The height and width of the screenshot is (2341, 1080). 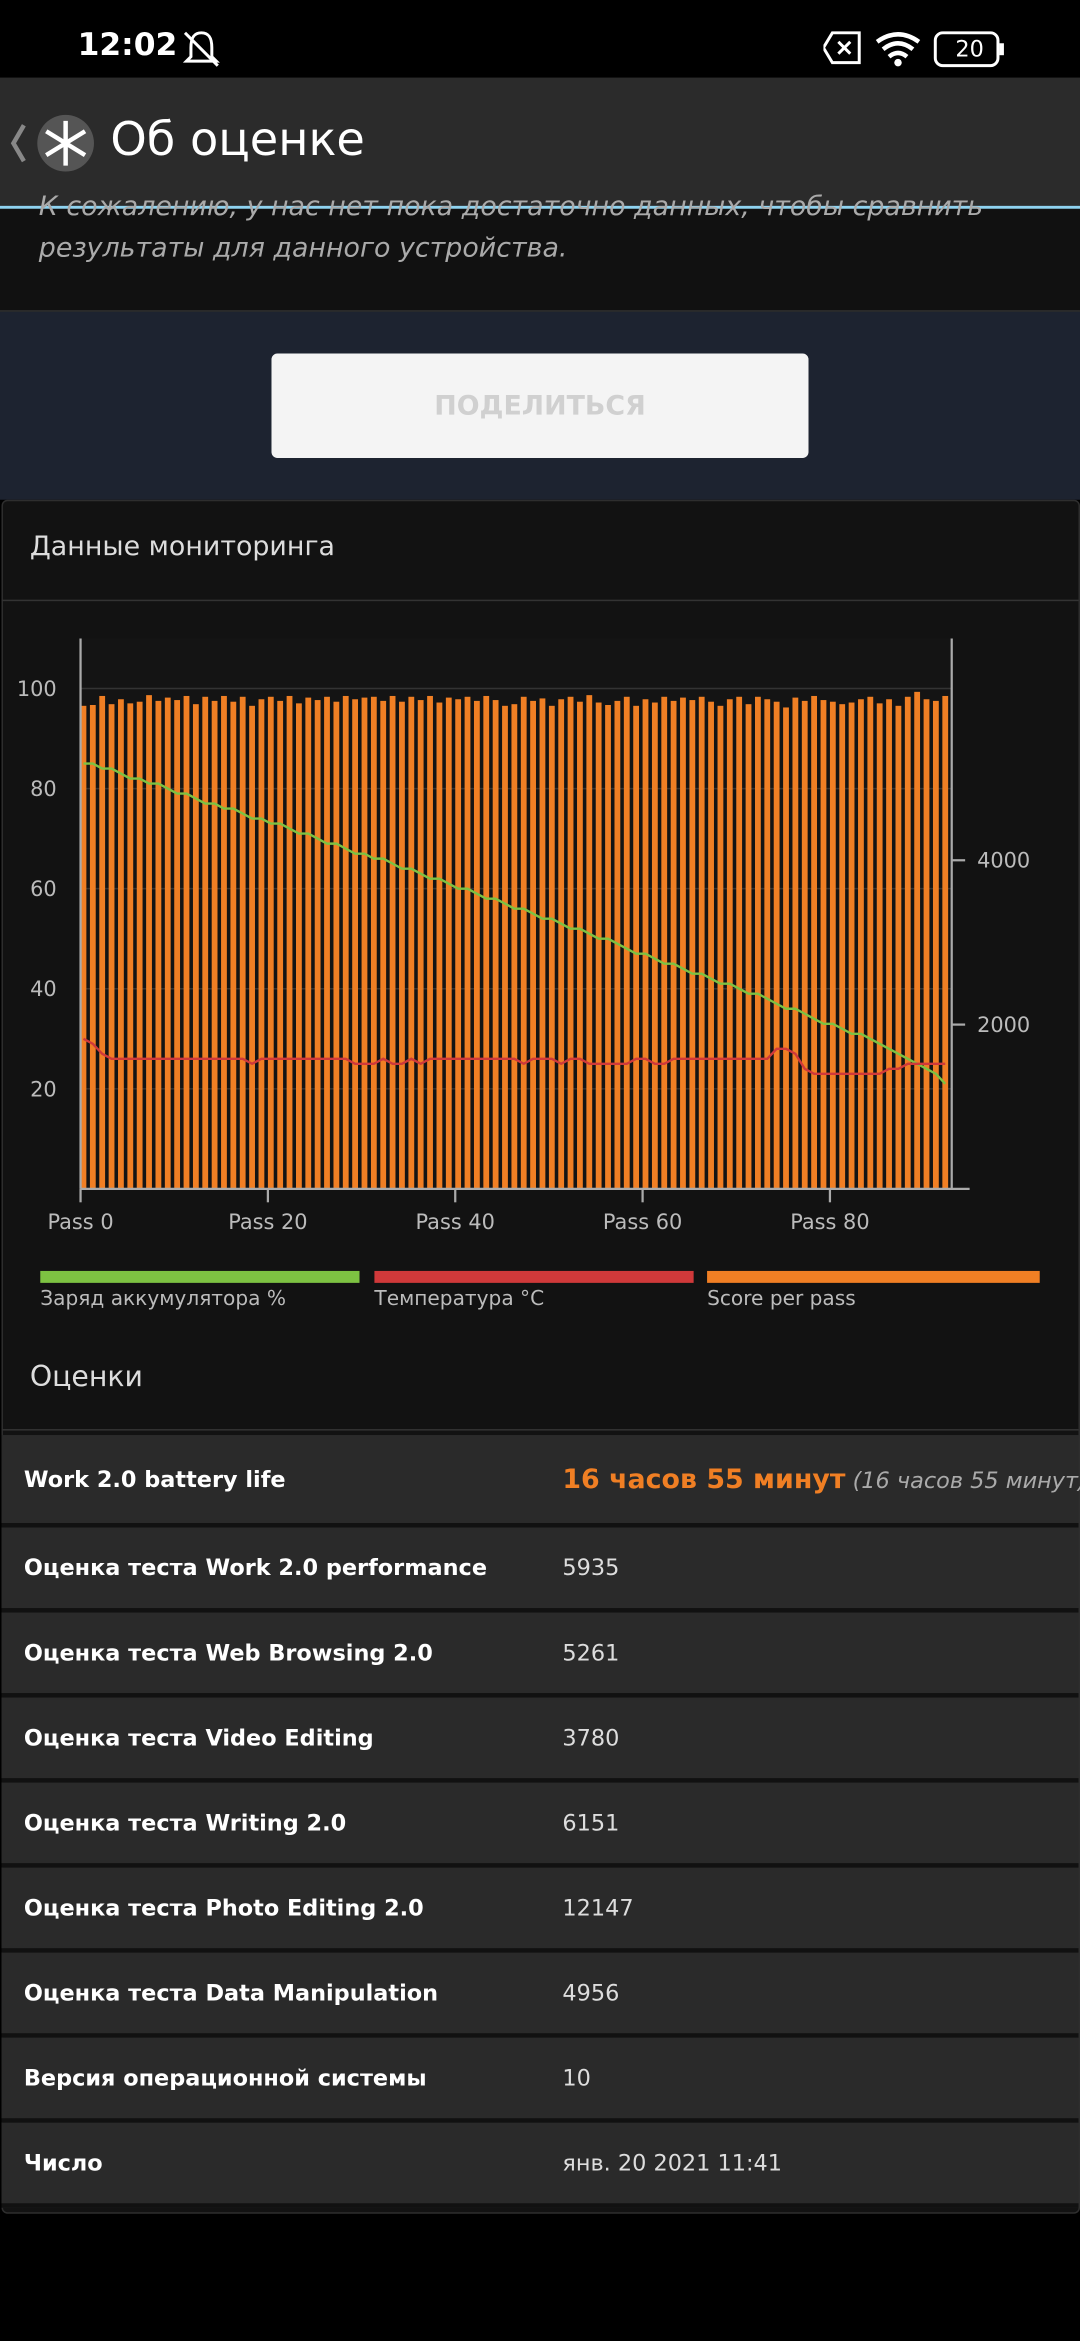 I want to click on app-bar: Об оценке, so click(x=540, y=143).